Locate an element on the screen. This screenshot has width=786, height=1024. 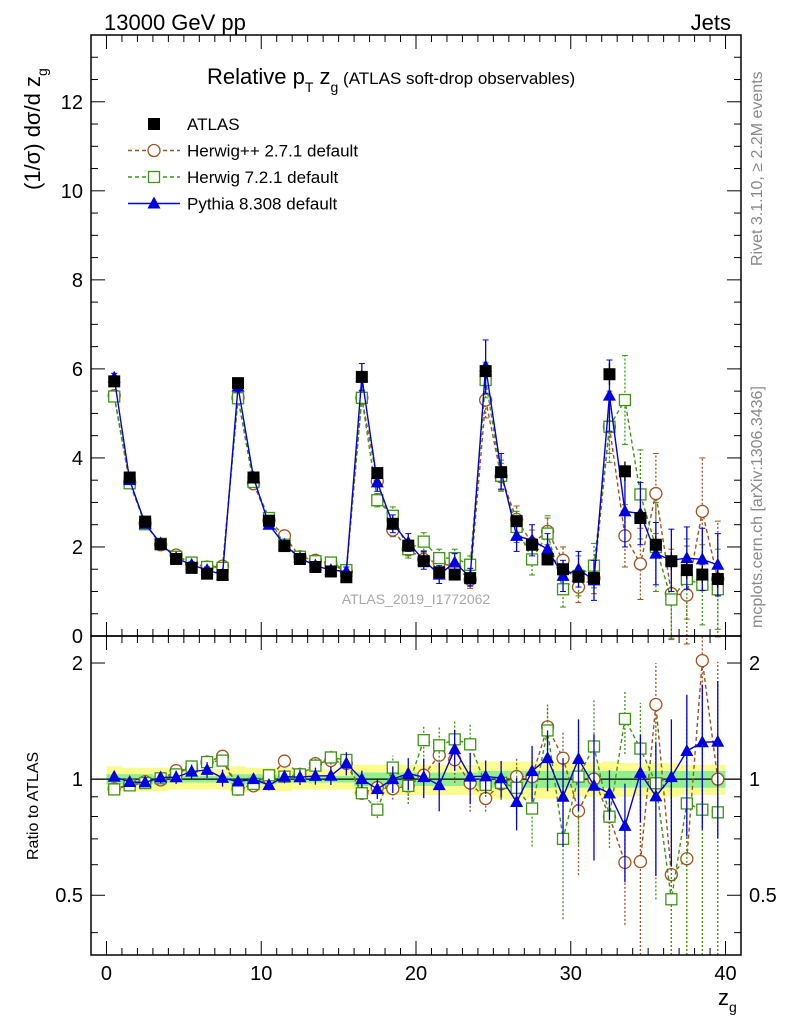
analysis-watermark: ATLAS_2019_I1772062 is located at coordinates (416, 599).